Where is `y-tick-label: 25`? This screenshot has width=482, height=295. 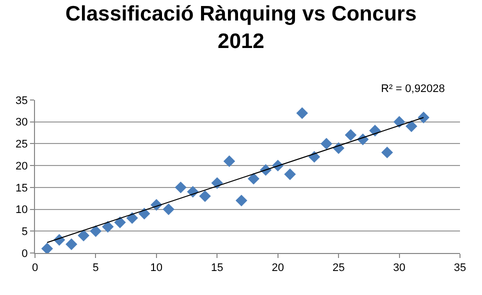 y-tick-label: 25 is located at coordinates (22, 144).